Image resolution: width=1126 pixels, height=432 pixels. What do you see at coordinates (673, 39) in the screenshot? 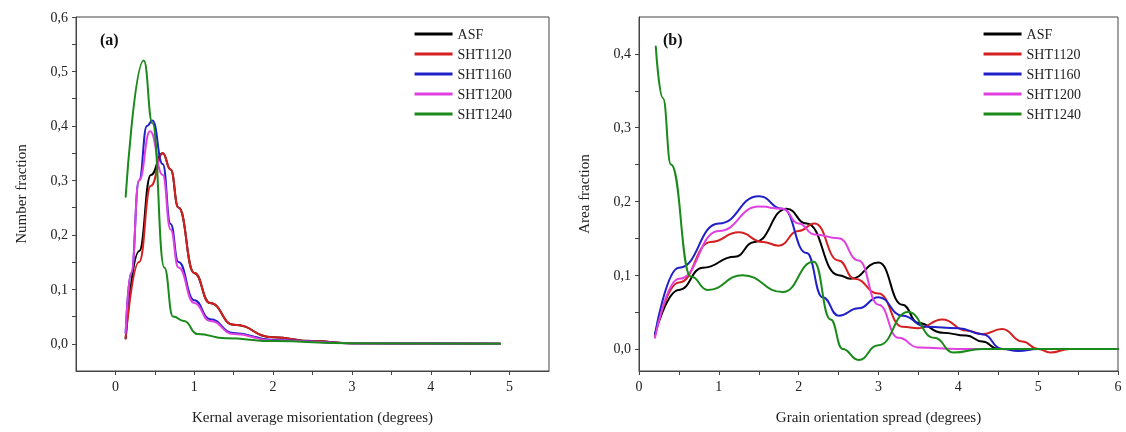
I see `text: (b)` at bounding box center [673, 39].